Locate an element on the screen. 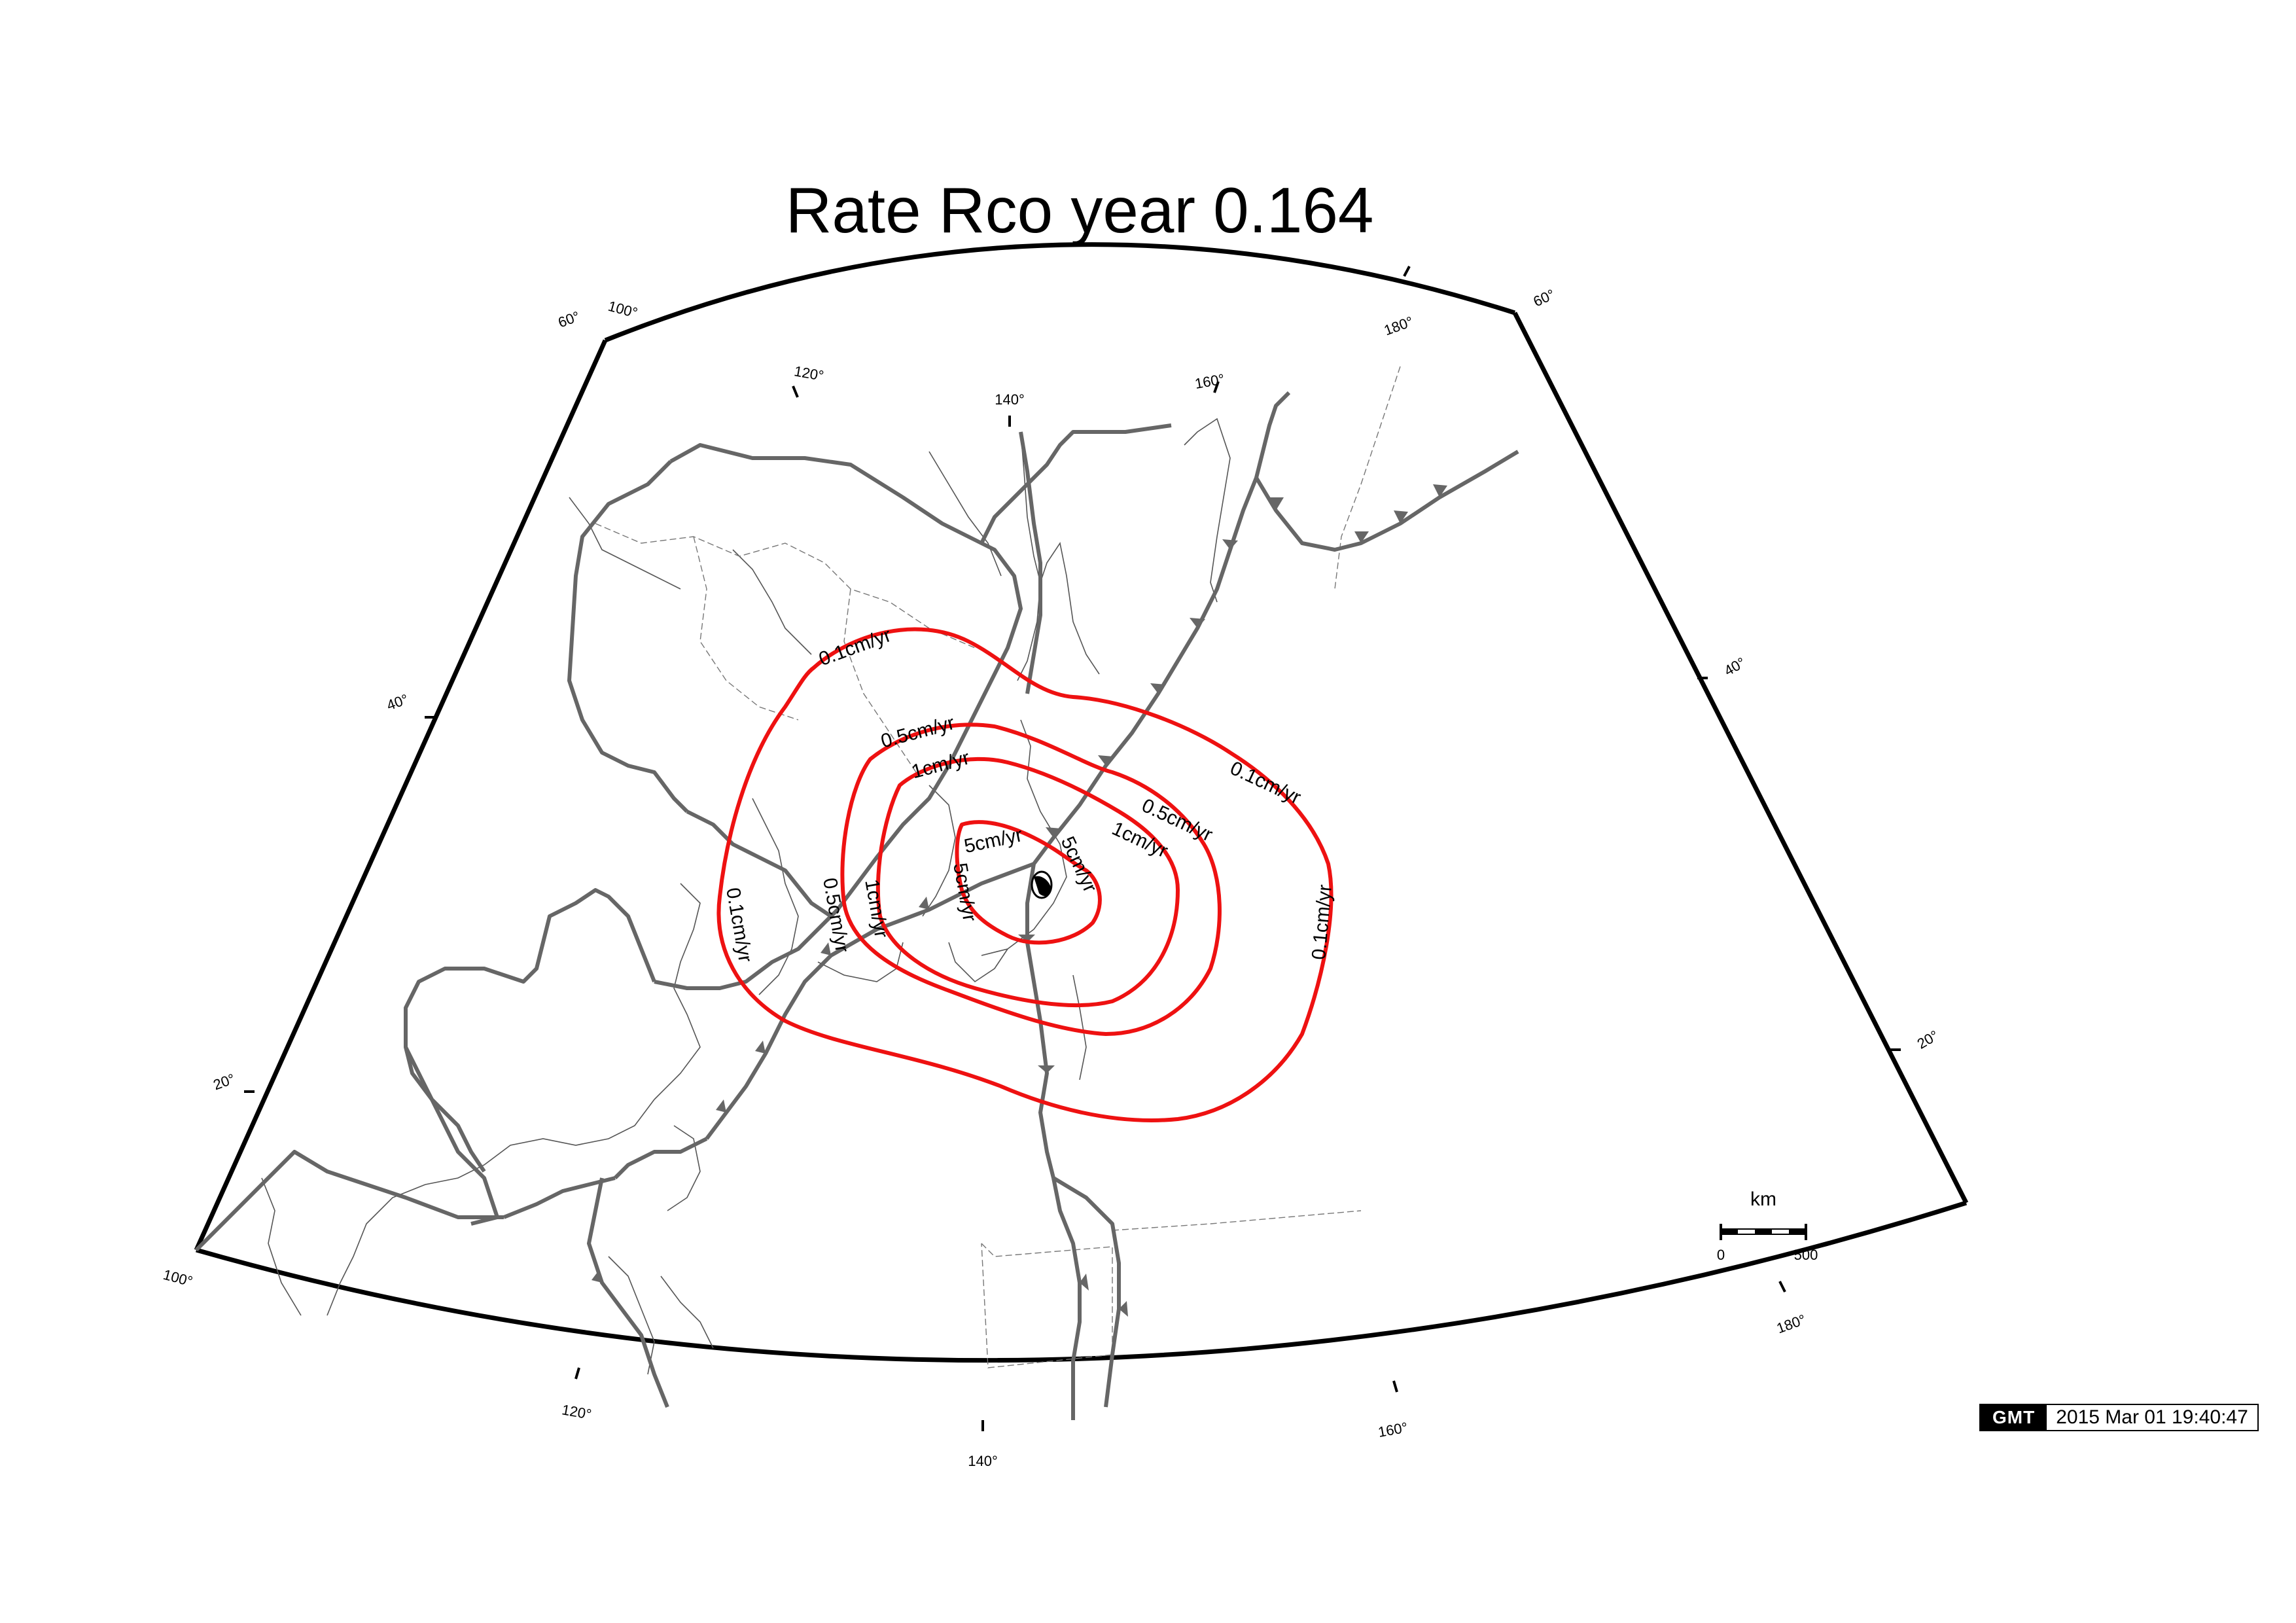 Image resolution: width=2296 pixels, height=1623 pixels. contour-label-0.1-far-right: 0.1cm/yr is located at coordinates (1322, 921).